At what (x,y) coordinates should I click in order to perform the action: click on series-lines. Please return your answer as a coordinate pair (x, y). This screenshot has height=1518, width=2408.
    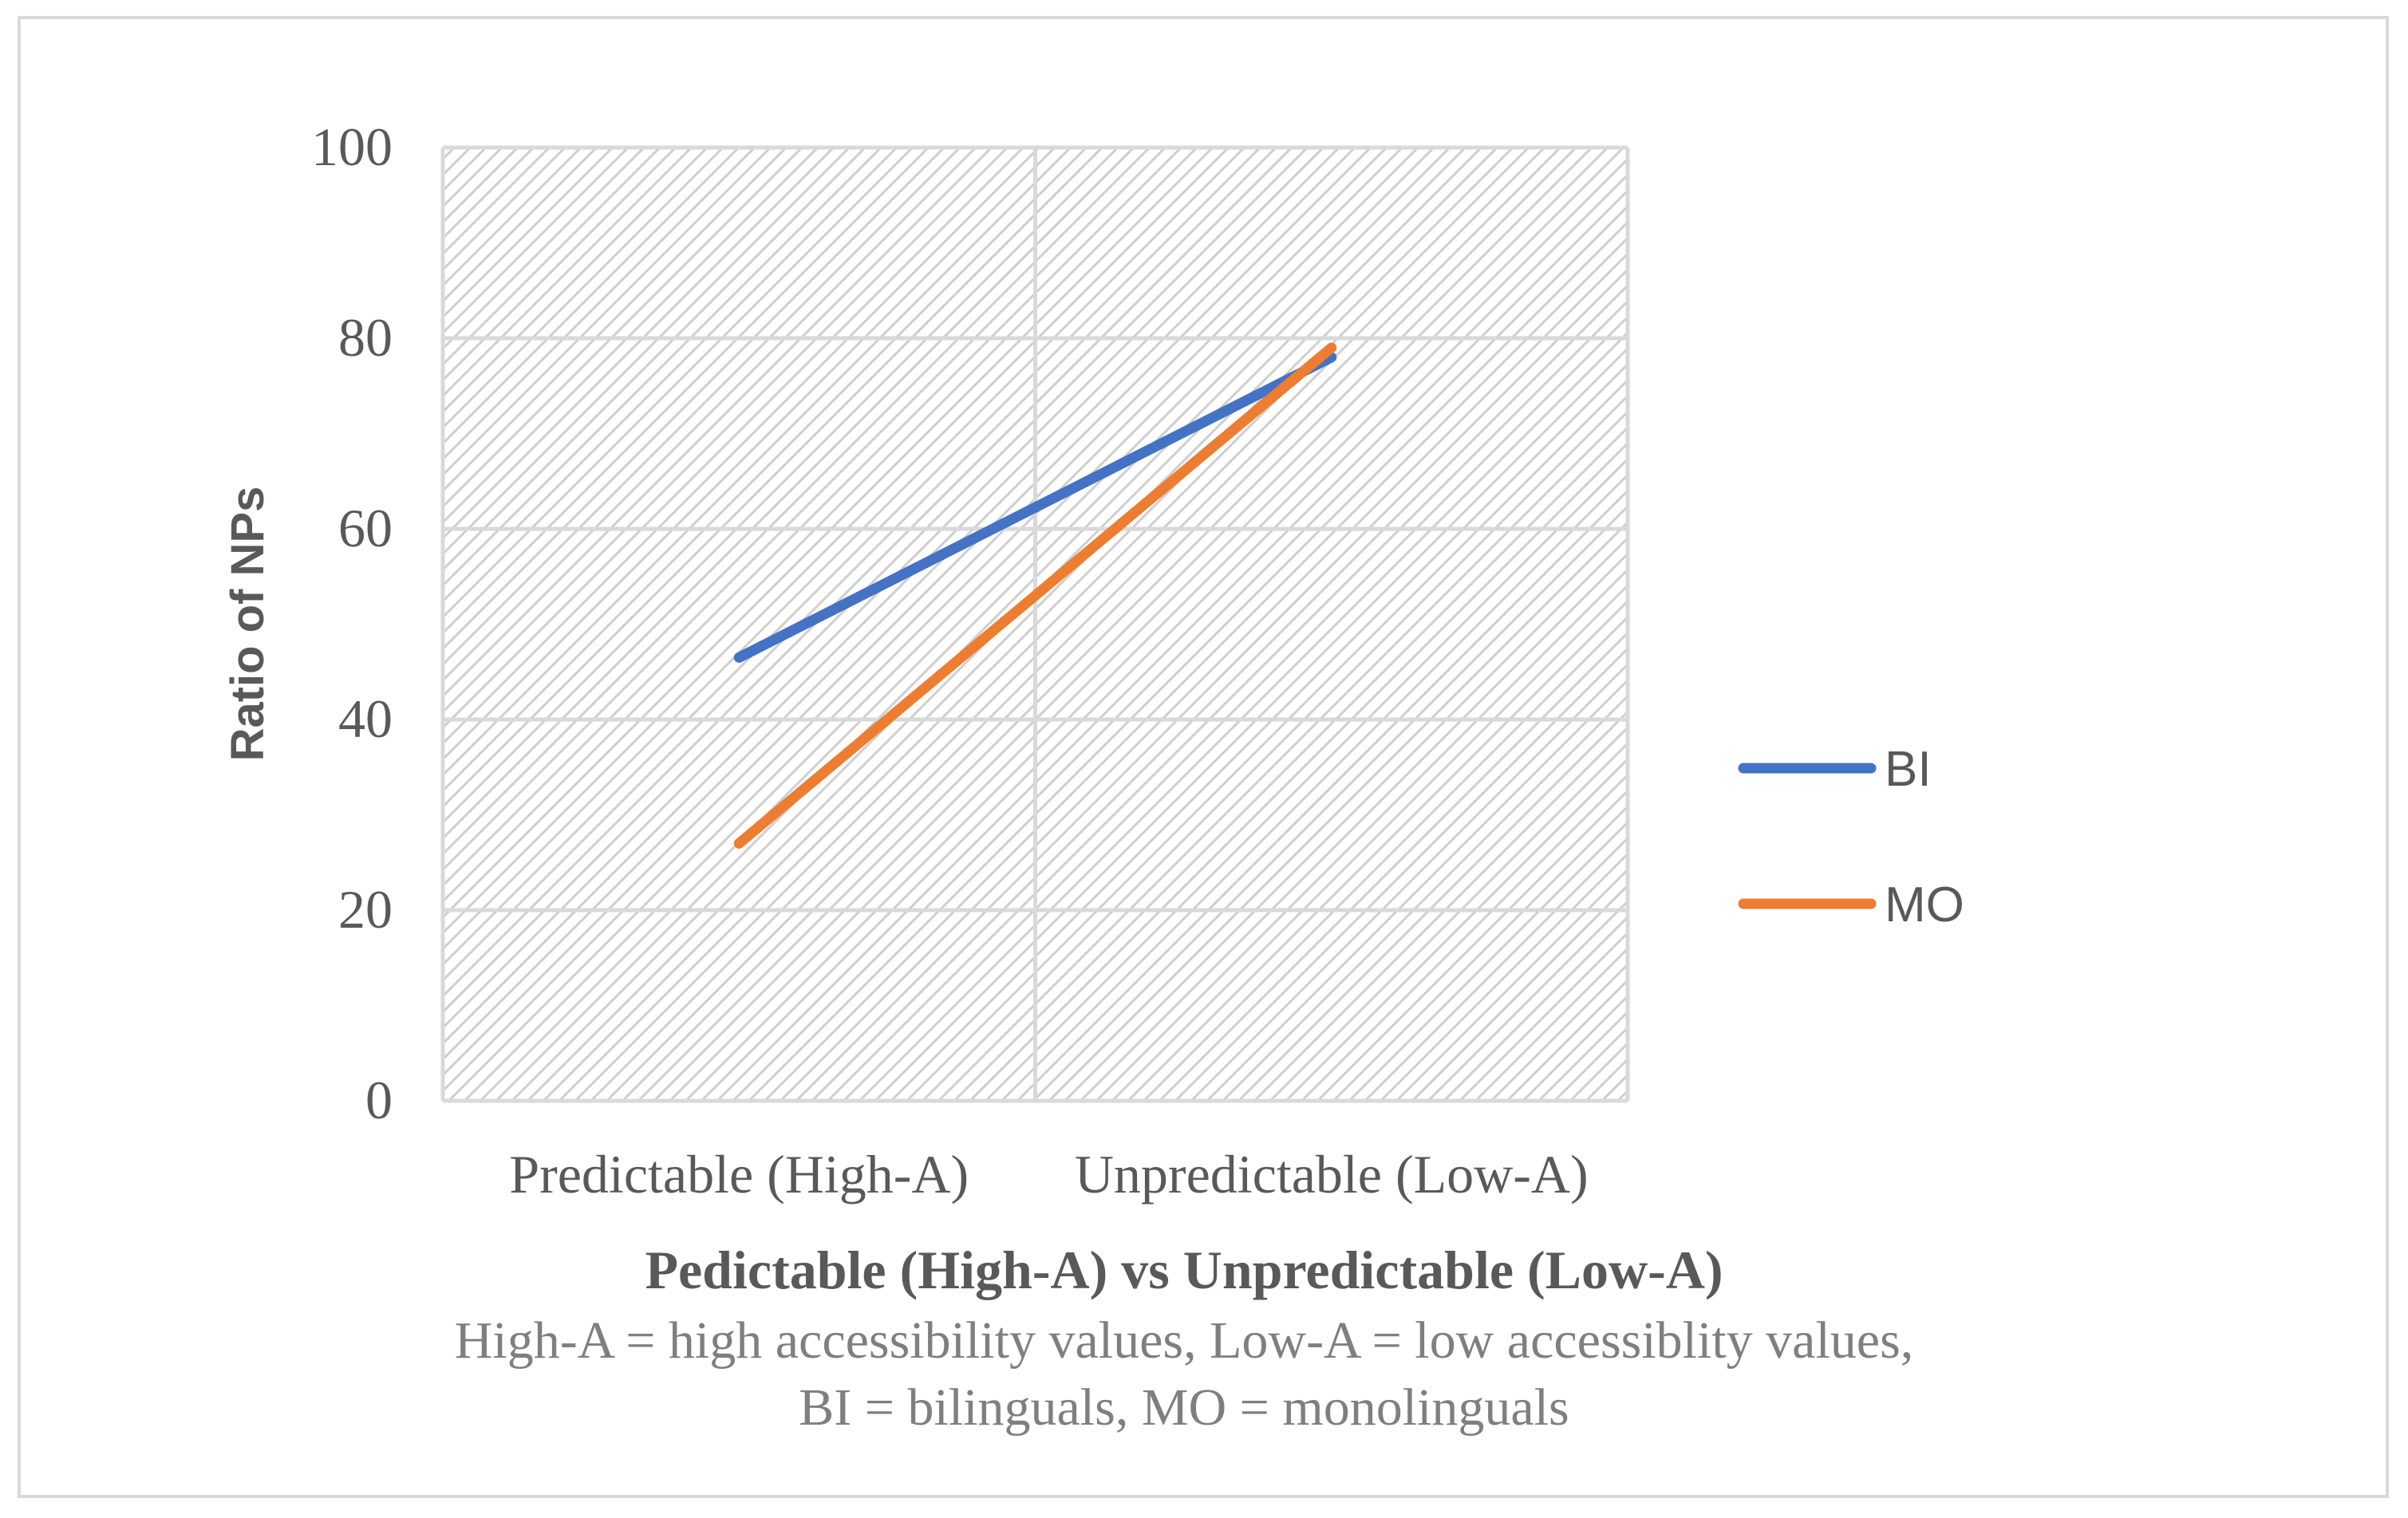
    Looking at the image, I should click on (1035, 595).